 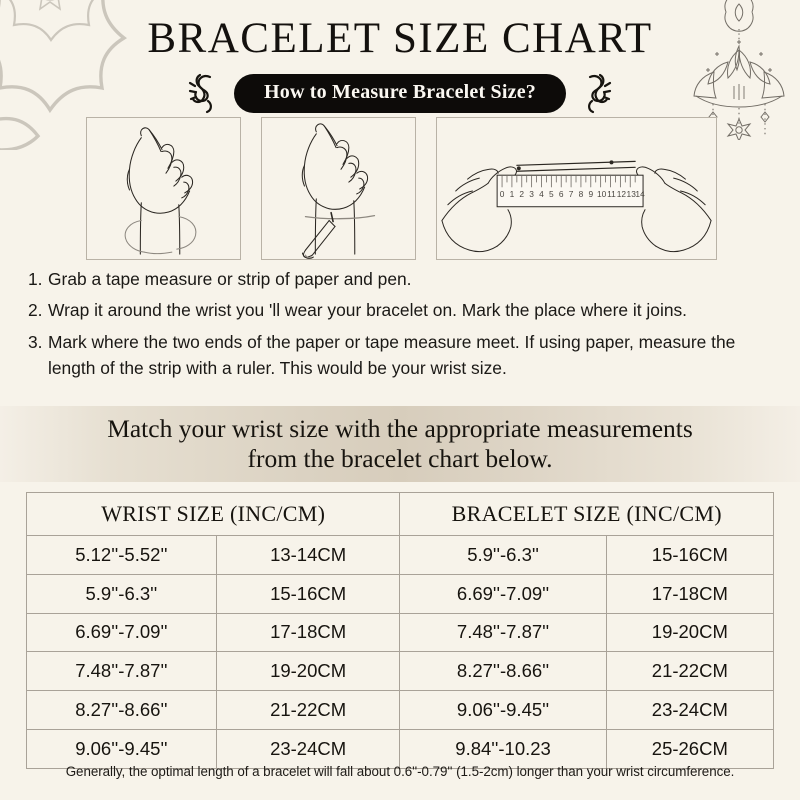 What do you see at coordinates (35, 279) in the screenshot?
I see `step-number: 1.` at bounding box center [35, 279].